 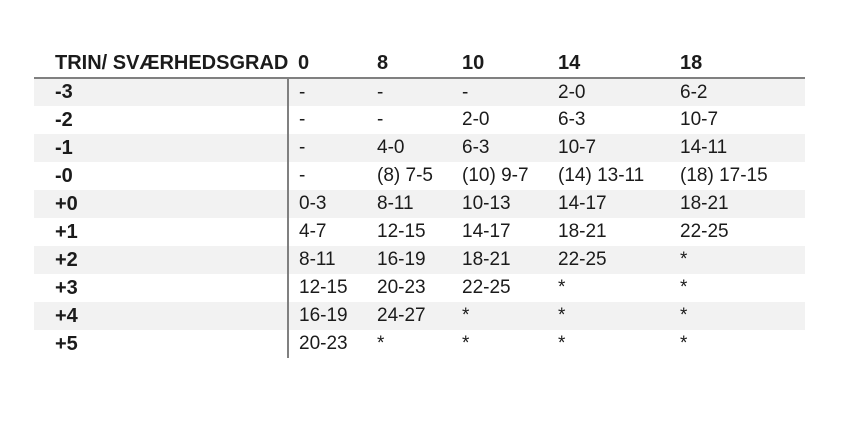 What do you see at coordinates (66, 315) in the screenshot?
I see `row-label: +4` at bounding box center [66, 315].